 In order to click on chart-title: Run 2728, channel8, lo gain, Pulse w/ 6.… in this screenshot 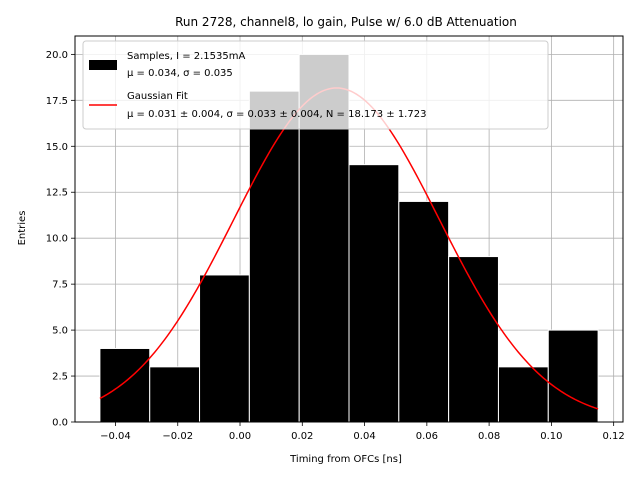, I will do `click(346, 22)`.